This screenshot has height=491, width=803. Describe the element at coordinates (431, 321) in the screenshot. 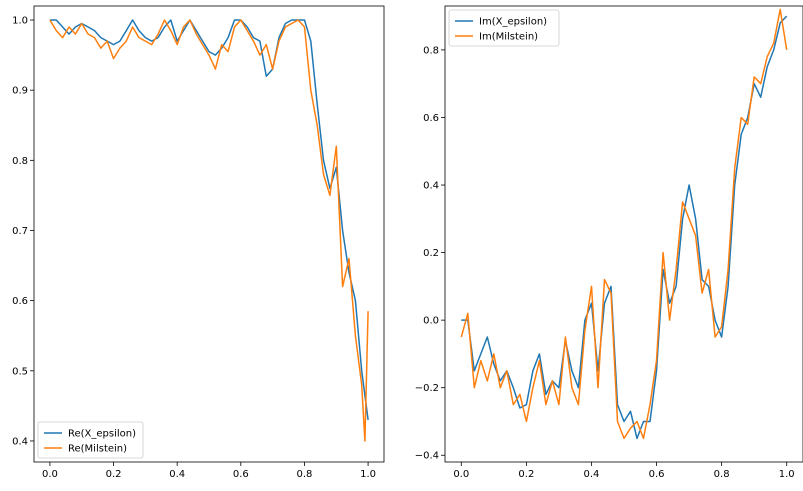

I see `y-tick-label: 0.0` at that location.